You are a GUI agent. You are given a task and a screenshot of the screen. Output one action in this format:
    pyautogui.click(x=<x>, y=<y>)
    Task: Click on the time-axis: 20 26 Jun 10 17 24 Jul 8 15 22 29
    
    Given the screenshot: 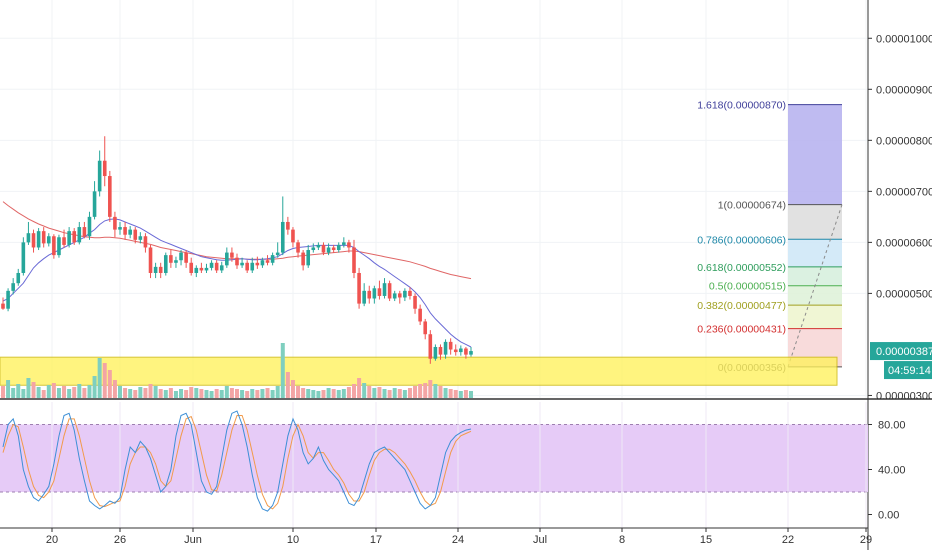 What is the action you would take?
    pyautogui.click(x=459, y=537)
    